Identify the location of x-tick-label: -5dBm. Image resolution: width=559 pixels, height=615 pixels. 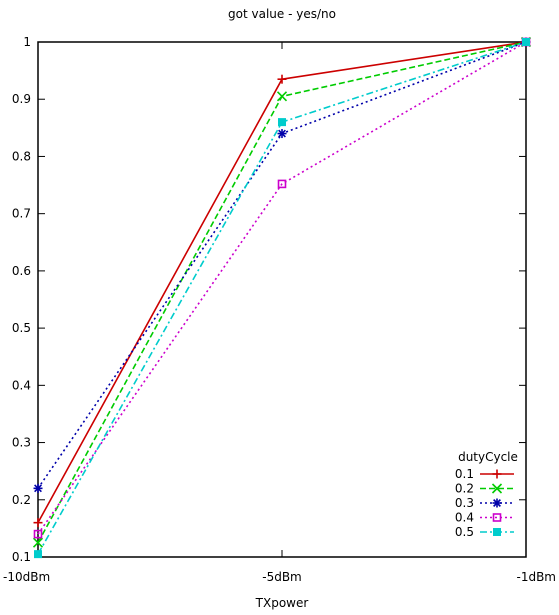
(282, 577).